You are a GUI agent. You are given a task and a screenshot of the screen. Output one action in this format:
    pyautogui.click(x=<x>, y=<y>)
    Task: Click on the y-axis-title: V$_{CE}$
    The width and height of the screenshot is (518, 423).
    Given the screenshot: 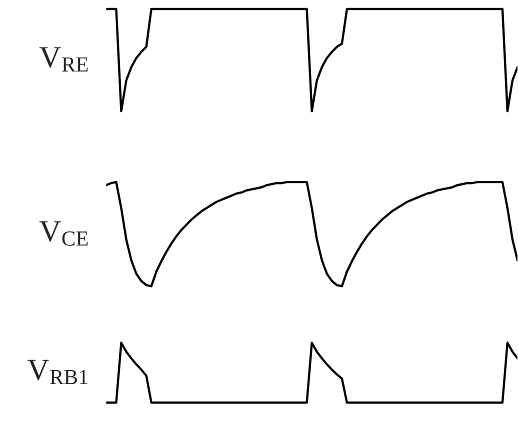 What is the action you would take?
    pyautogui.click(x=63, y=233)
    